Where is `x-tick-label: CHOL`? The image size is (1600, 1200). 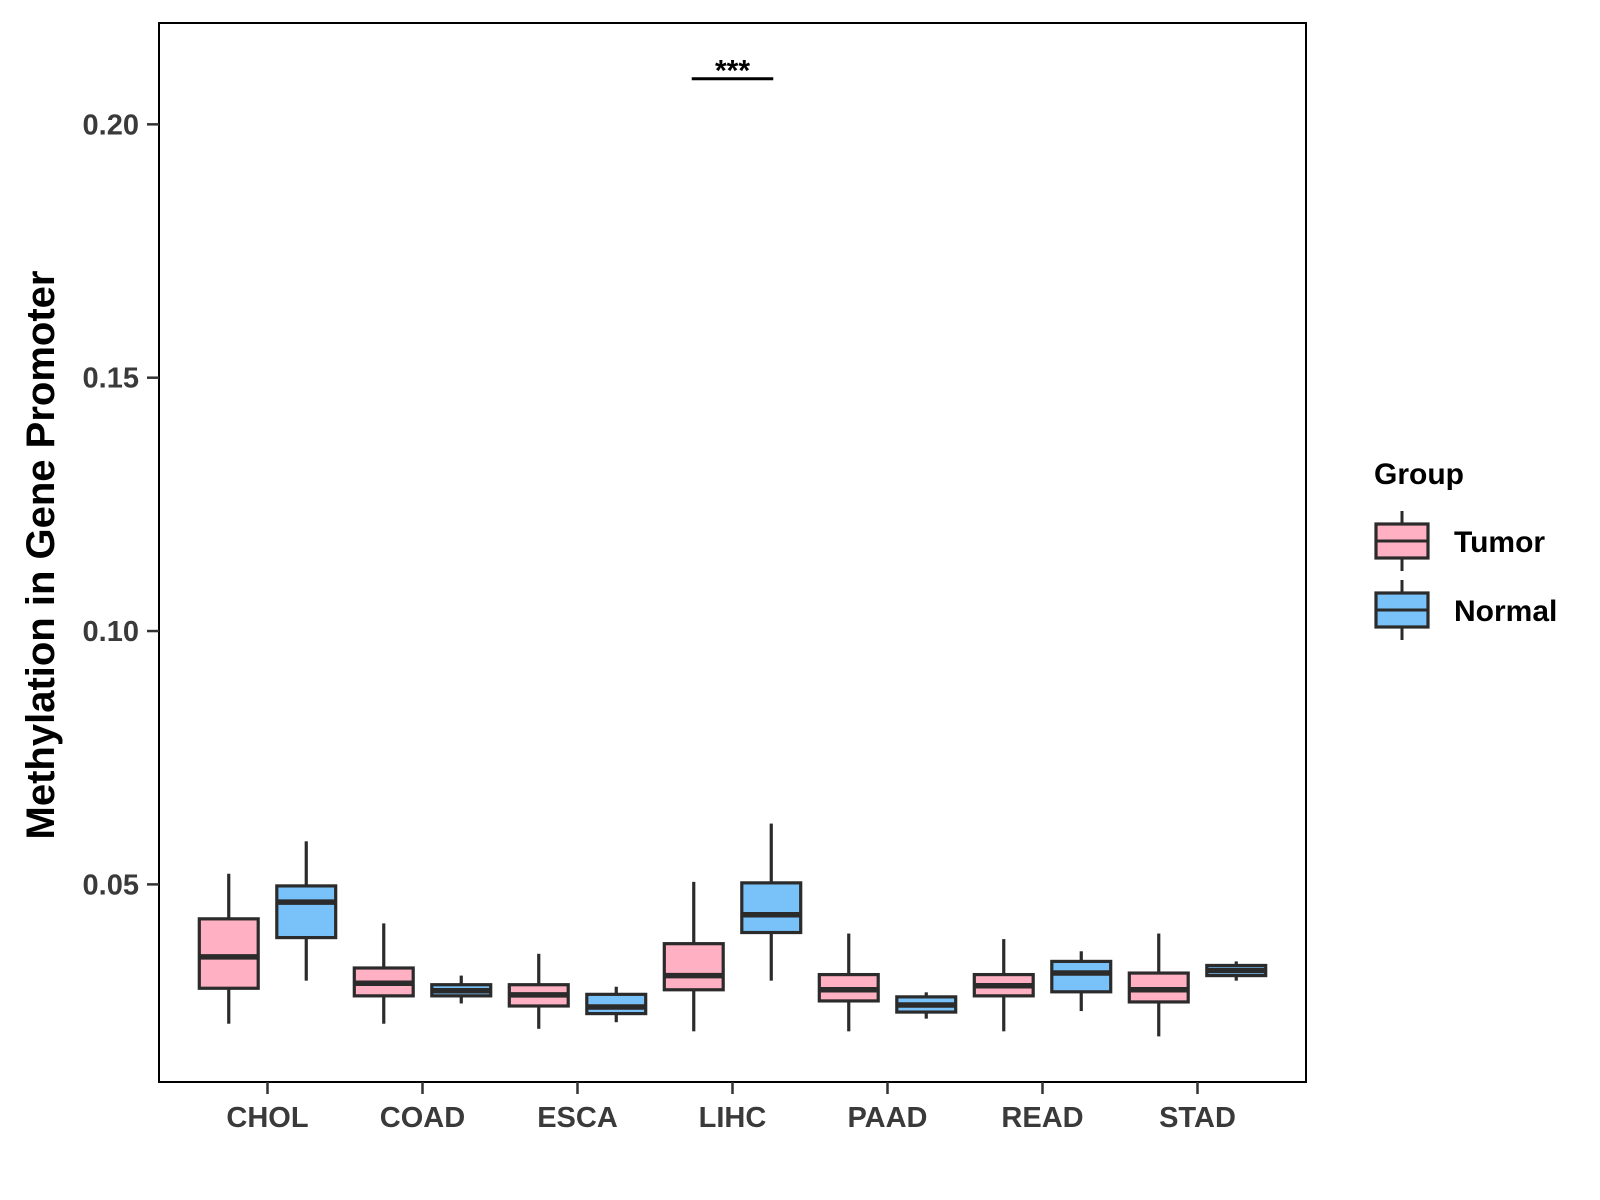 x-tick-label: CHOL is located at coordinates (267, 1118).